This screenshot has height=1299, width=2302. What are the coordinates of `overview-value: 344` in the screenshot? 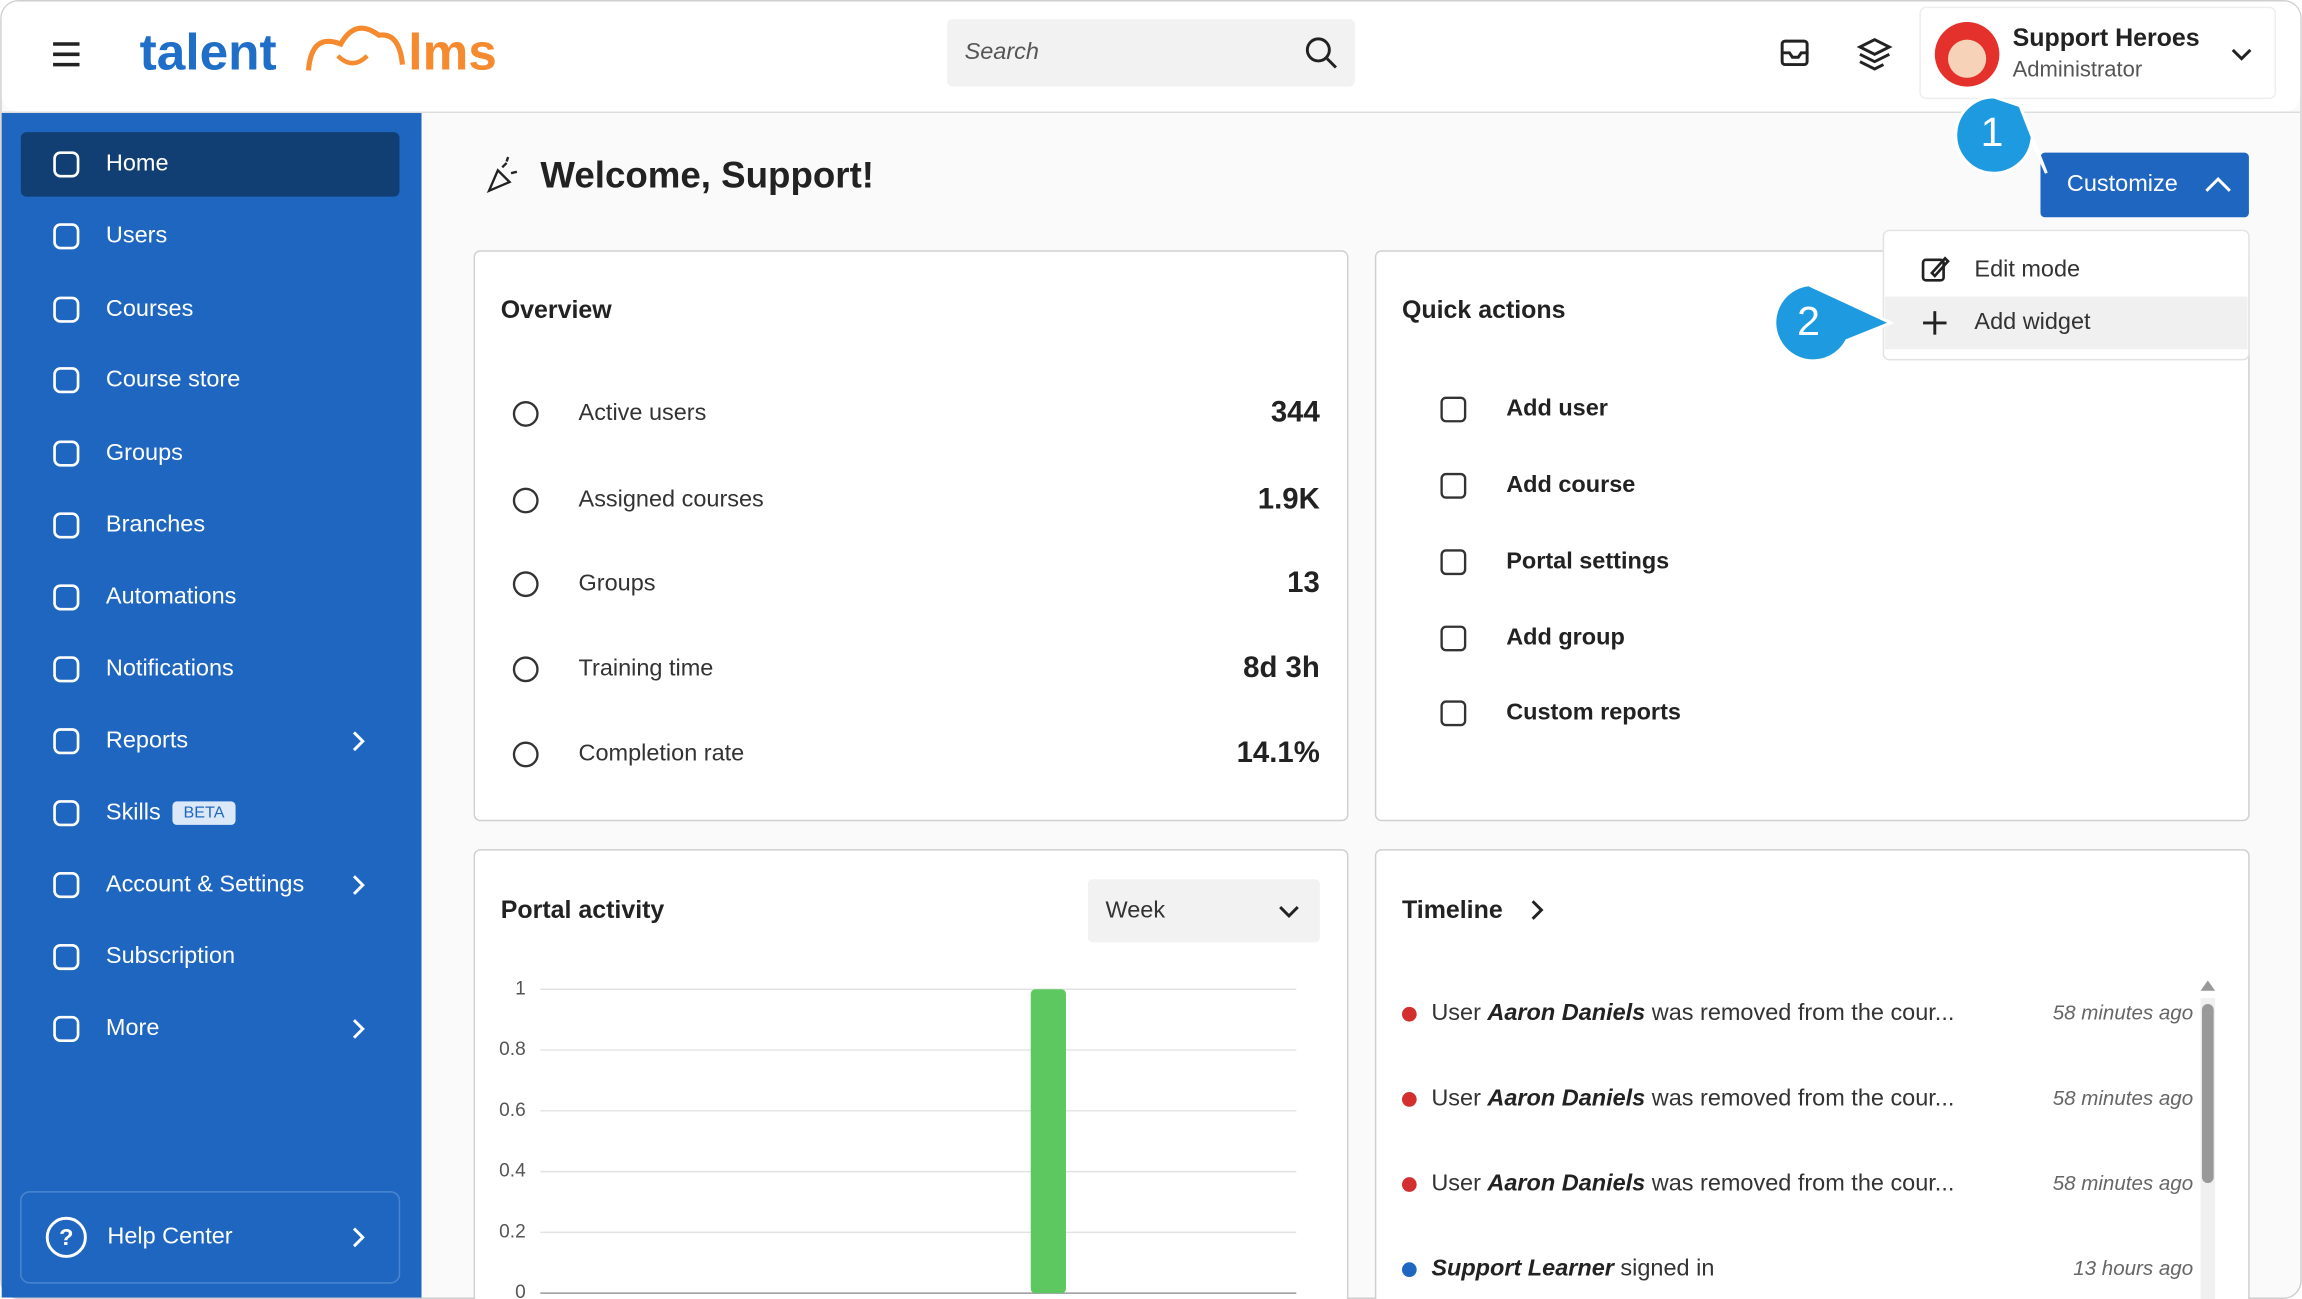 It's located at (1296, 412).